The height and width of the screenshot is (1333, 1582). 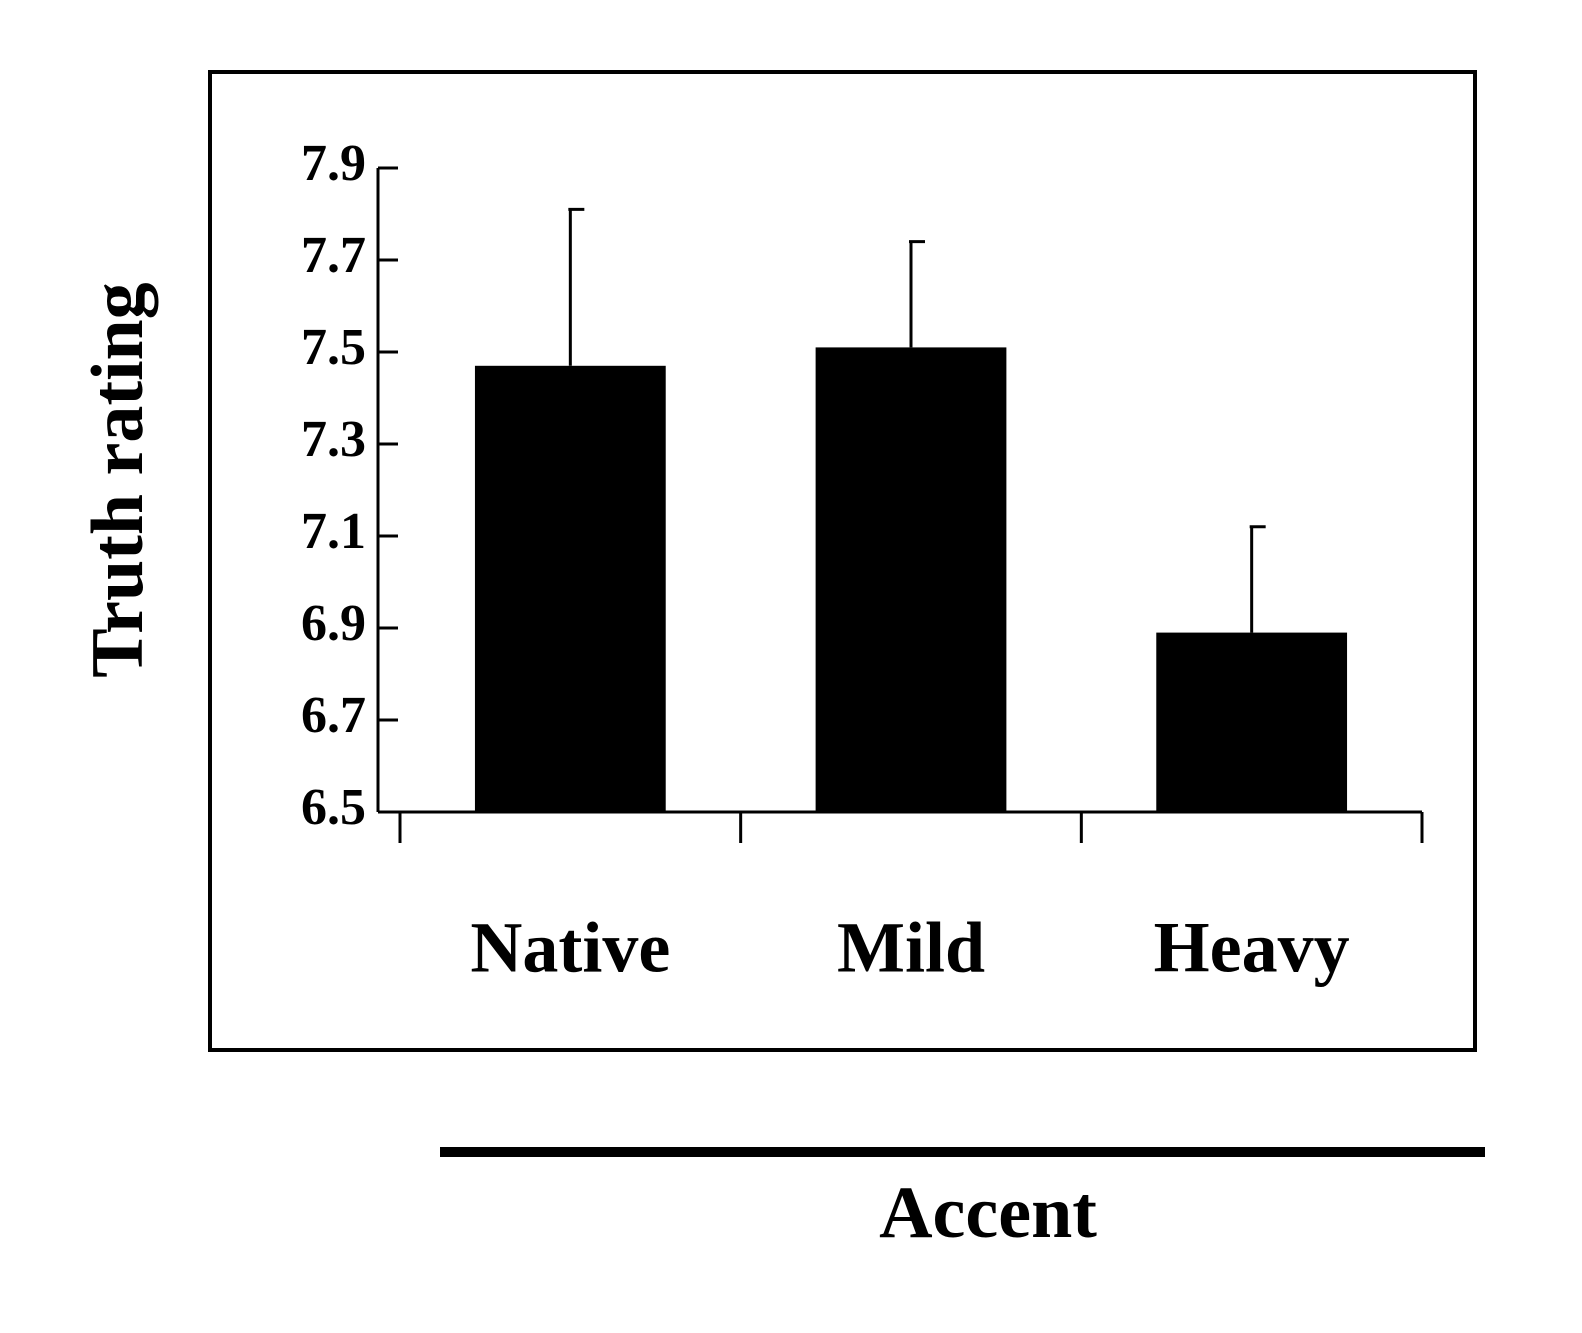 What do you see at coordinates (333, 439) in the screenshot?
I see `y-tick-label: 7.3` at bounding box center [333, 439].